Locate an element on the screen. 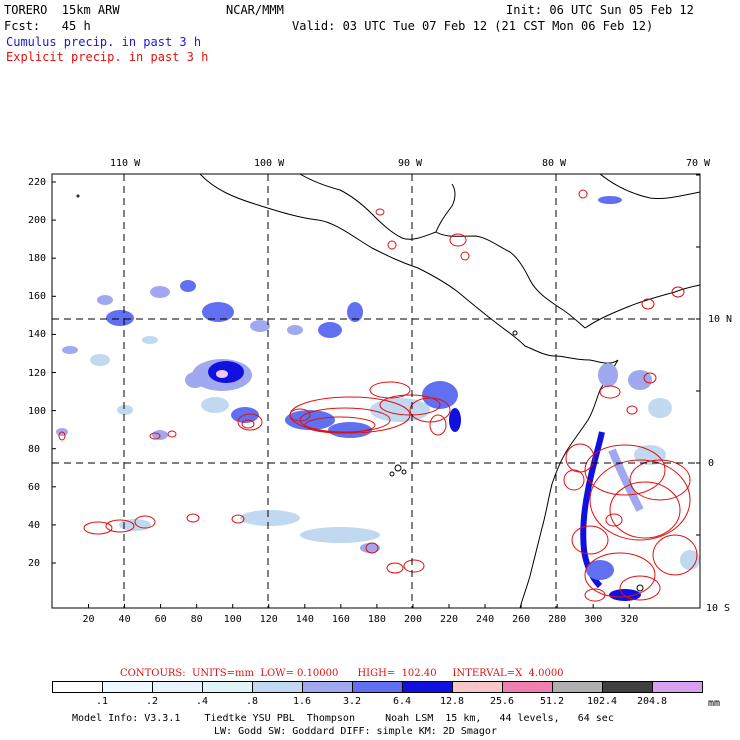  lon-label-70w: 70 W is located at coordinates (698, 163).